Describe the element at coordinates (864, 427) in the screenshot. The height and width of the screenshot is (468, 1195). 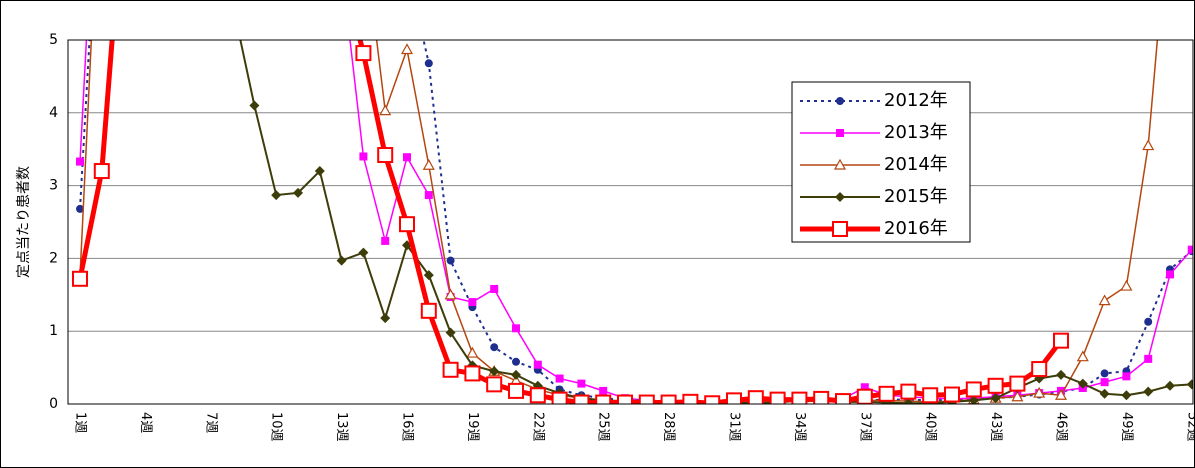
I see `x-tick-label: 37週` at that location.